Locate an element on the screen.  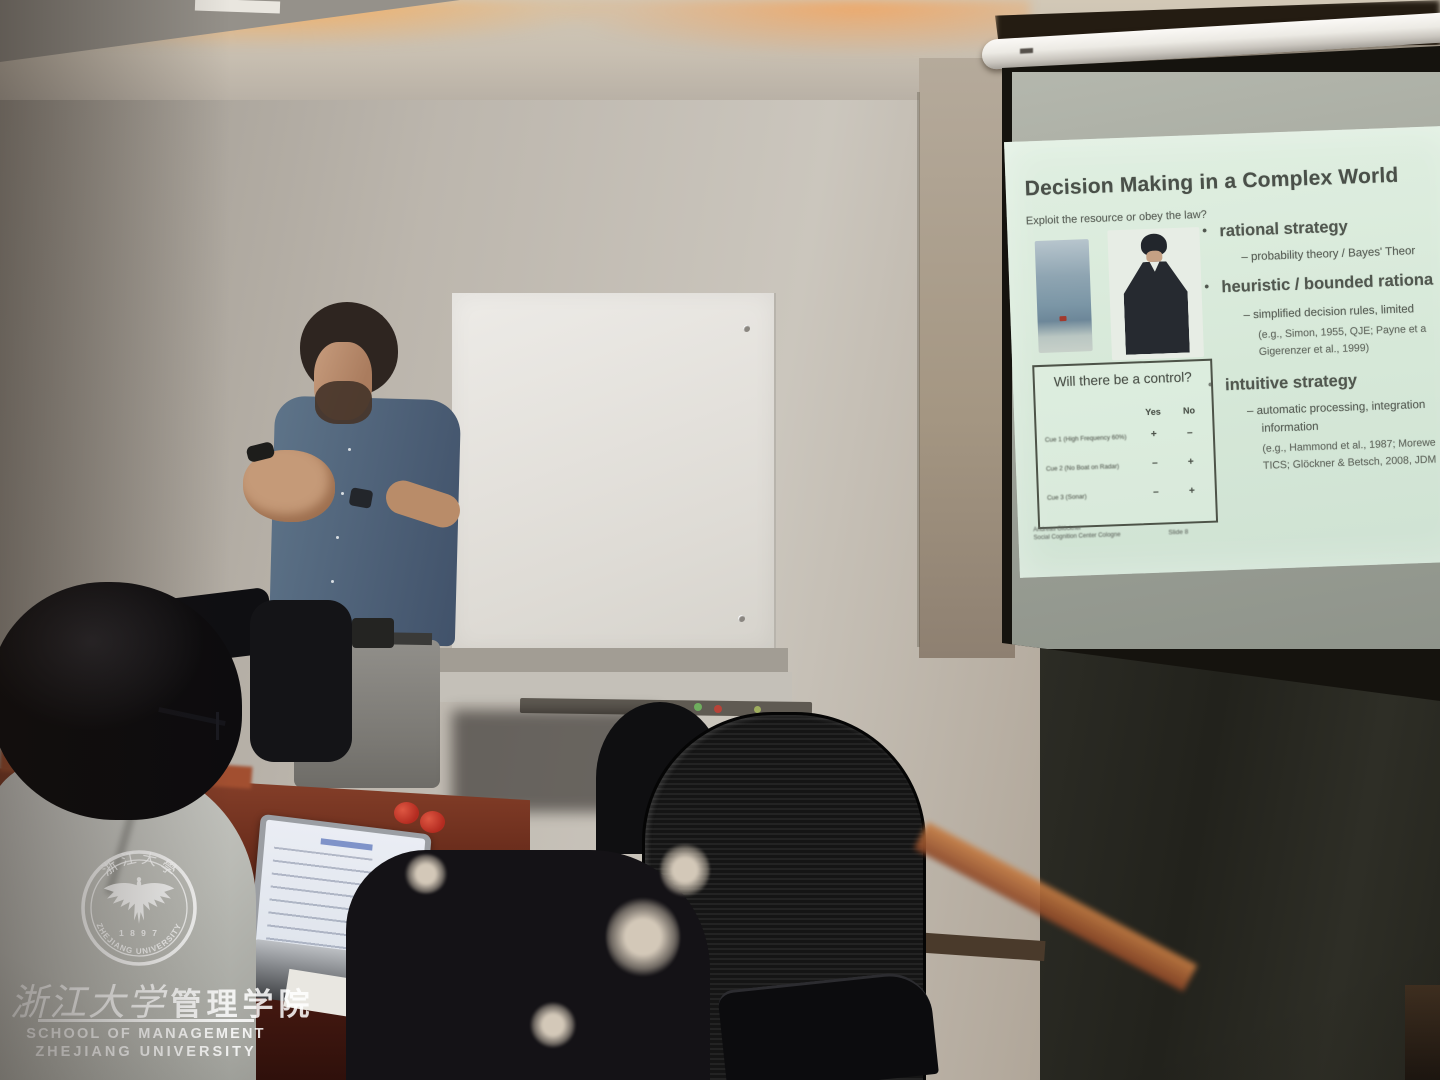
right-wall is located at coordinates (967, 358).